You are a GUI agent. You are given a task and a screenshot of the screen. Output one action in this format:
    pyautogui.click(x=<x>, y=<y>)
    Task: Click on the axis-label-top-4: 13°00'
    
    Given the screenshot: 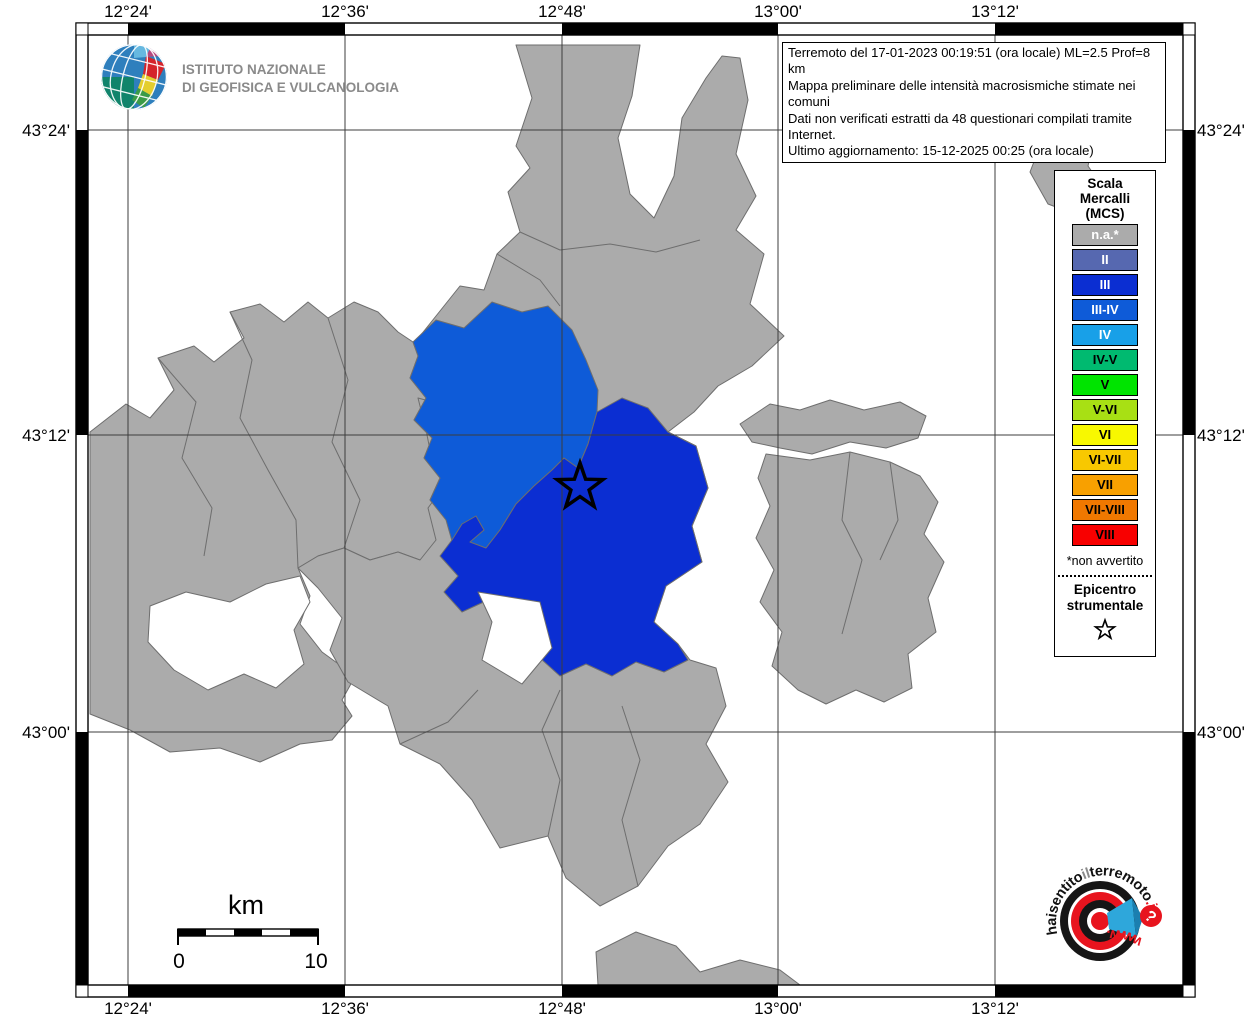 What is the action you would take?
    pyautogui.click(x=778, y=11)
    